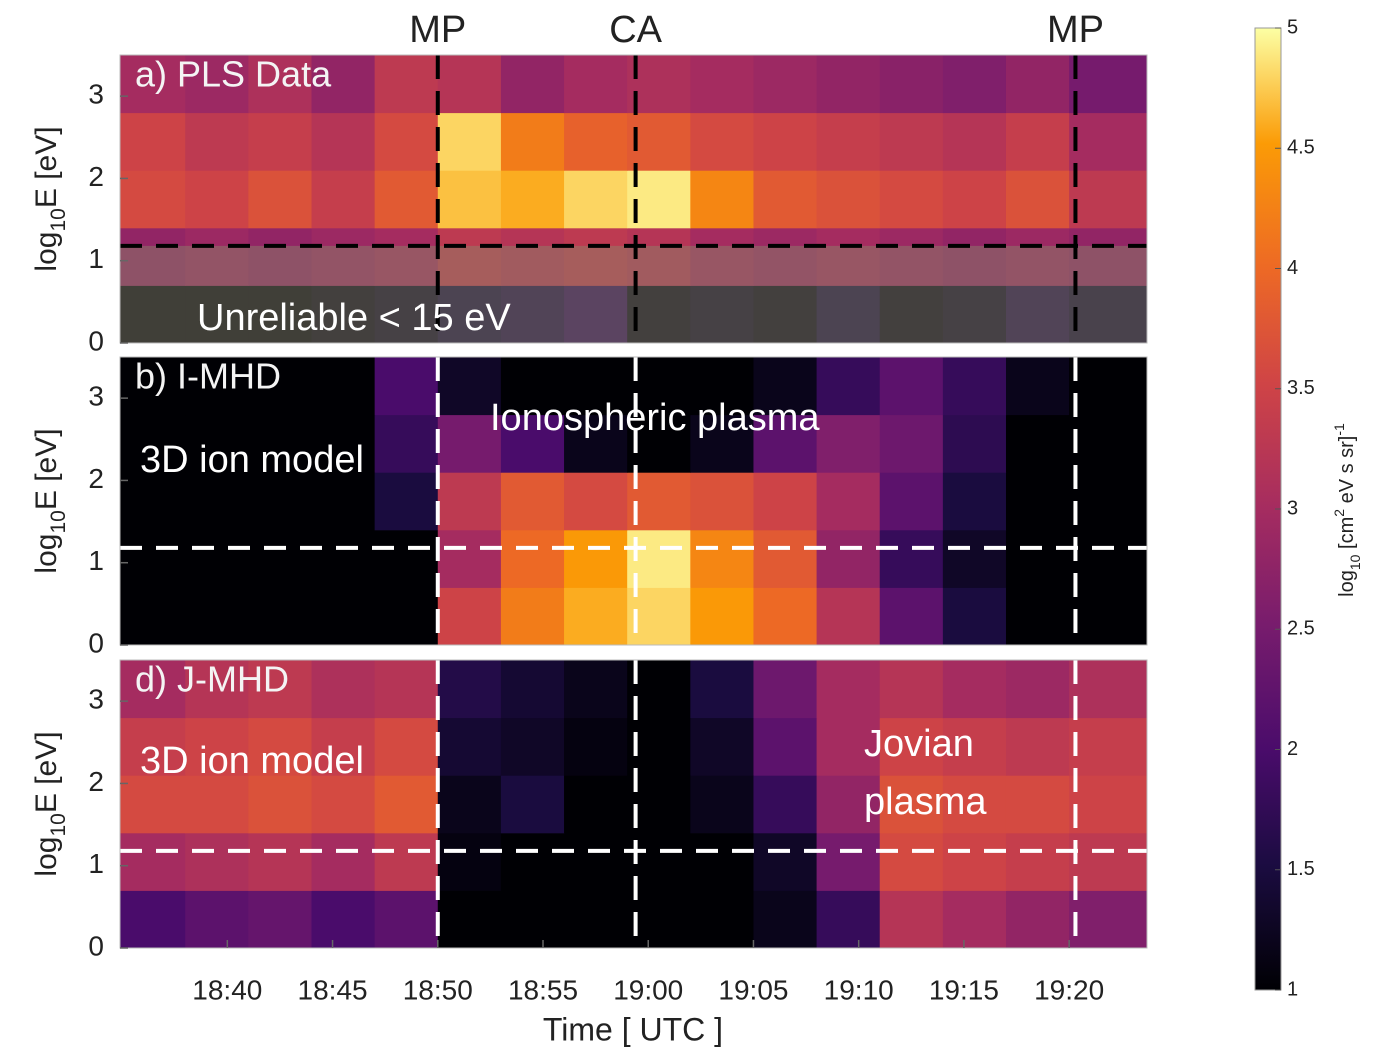 Image resolution: width=1382 pixels, height=1054 pixels. Describe the element at coordinates (96, 642) in the screenshot. I see `y-tick-label: 0` at that location.